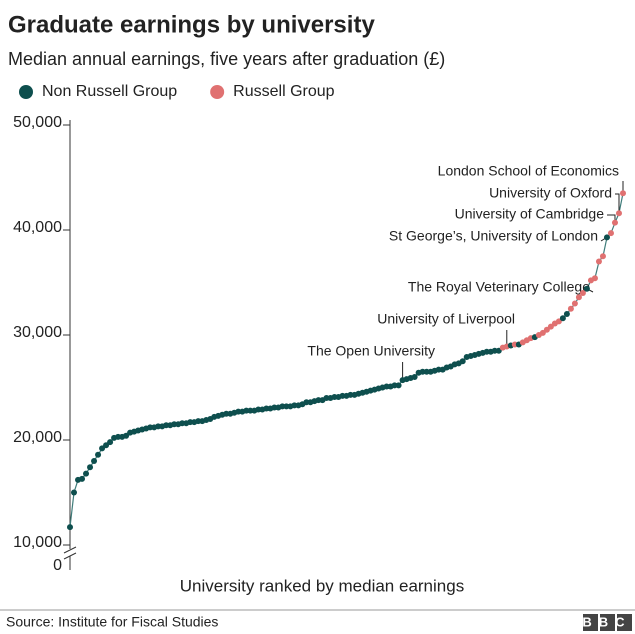 The height and width of the screenshot is (634, 635). I want to click on logo, so click(607, 622).